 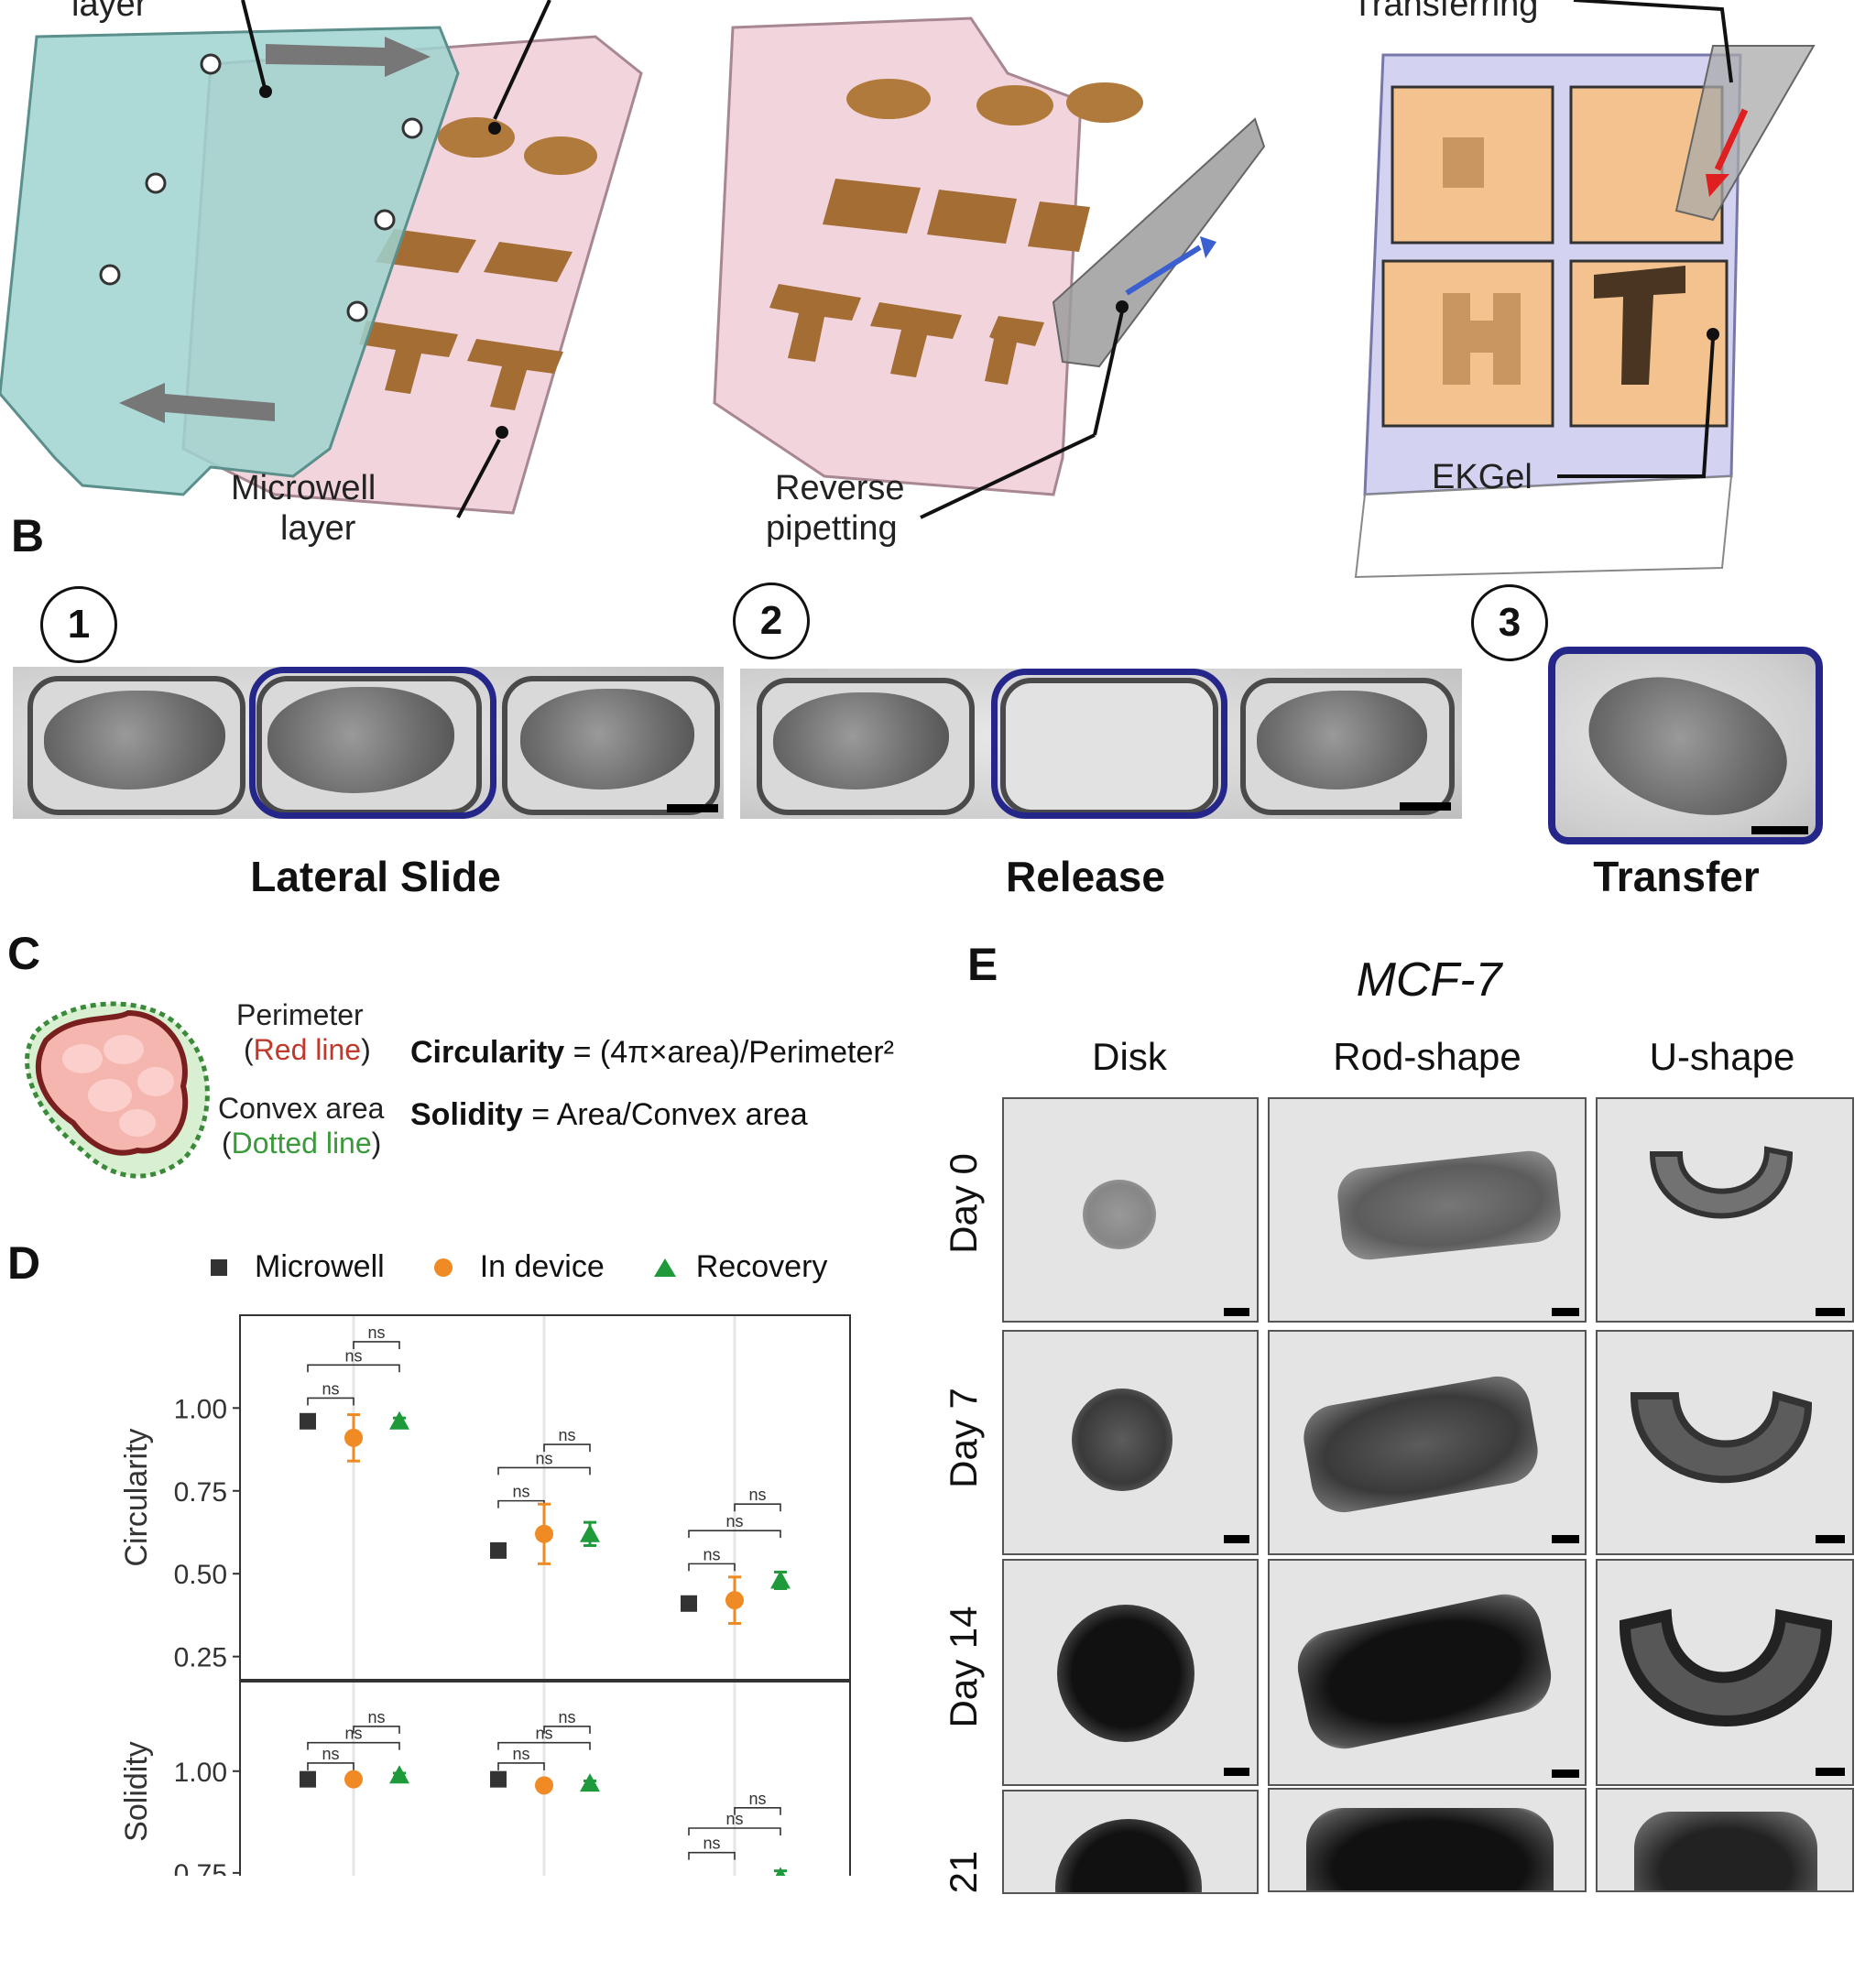 What do you see at coordinates (298, 1267) in the screenshot?
I see `legend-item-microwell: Microwell` at bounding box center [298, 1267].